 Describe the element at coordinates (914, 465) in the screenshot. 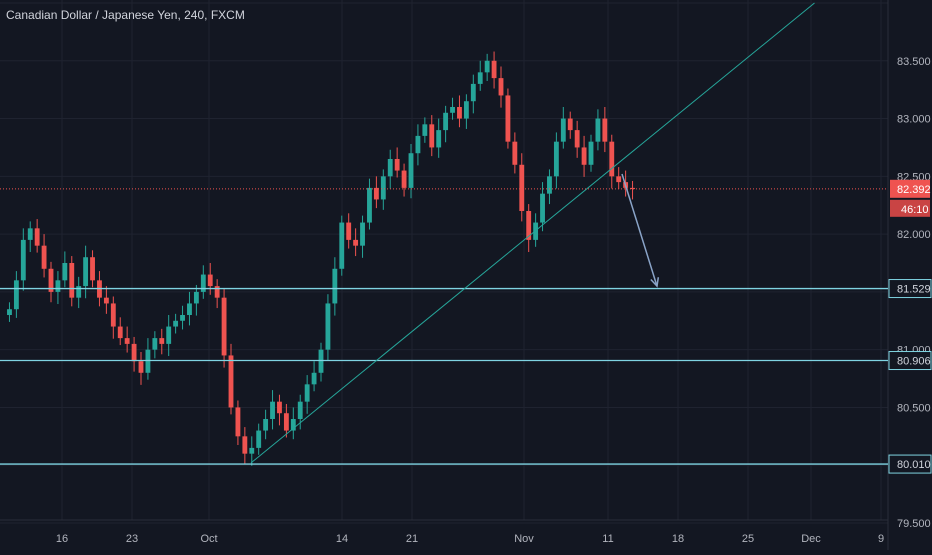

I see `level-price-label: 80.010` at that location.